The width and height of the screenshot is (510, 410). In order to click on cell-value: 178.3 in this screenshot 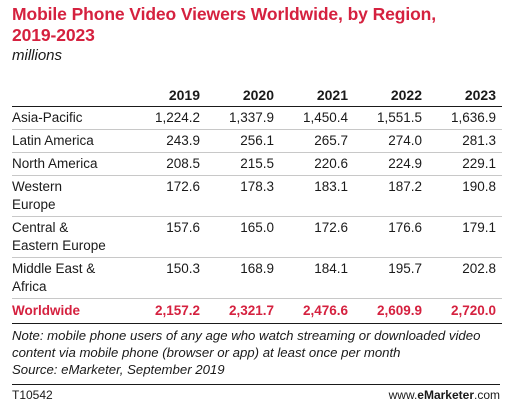, I will do `click(243, 196)`.